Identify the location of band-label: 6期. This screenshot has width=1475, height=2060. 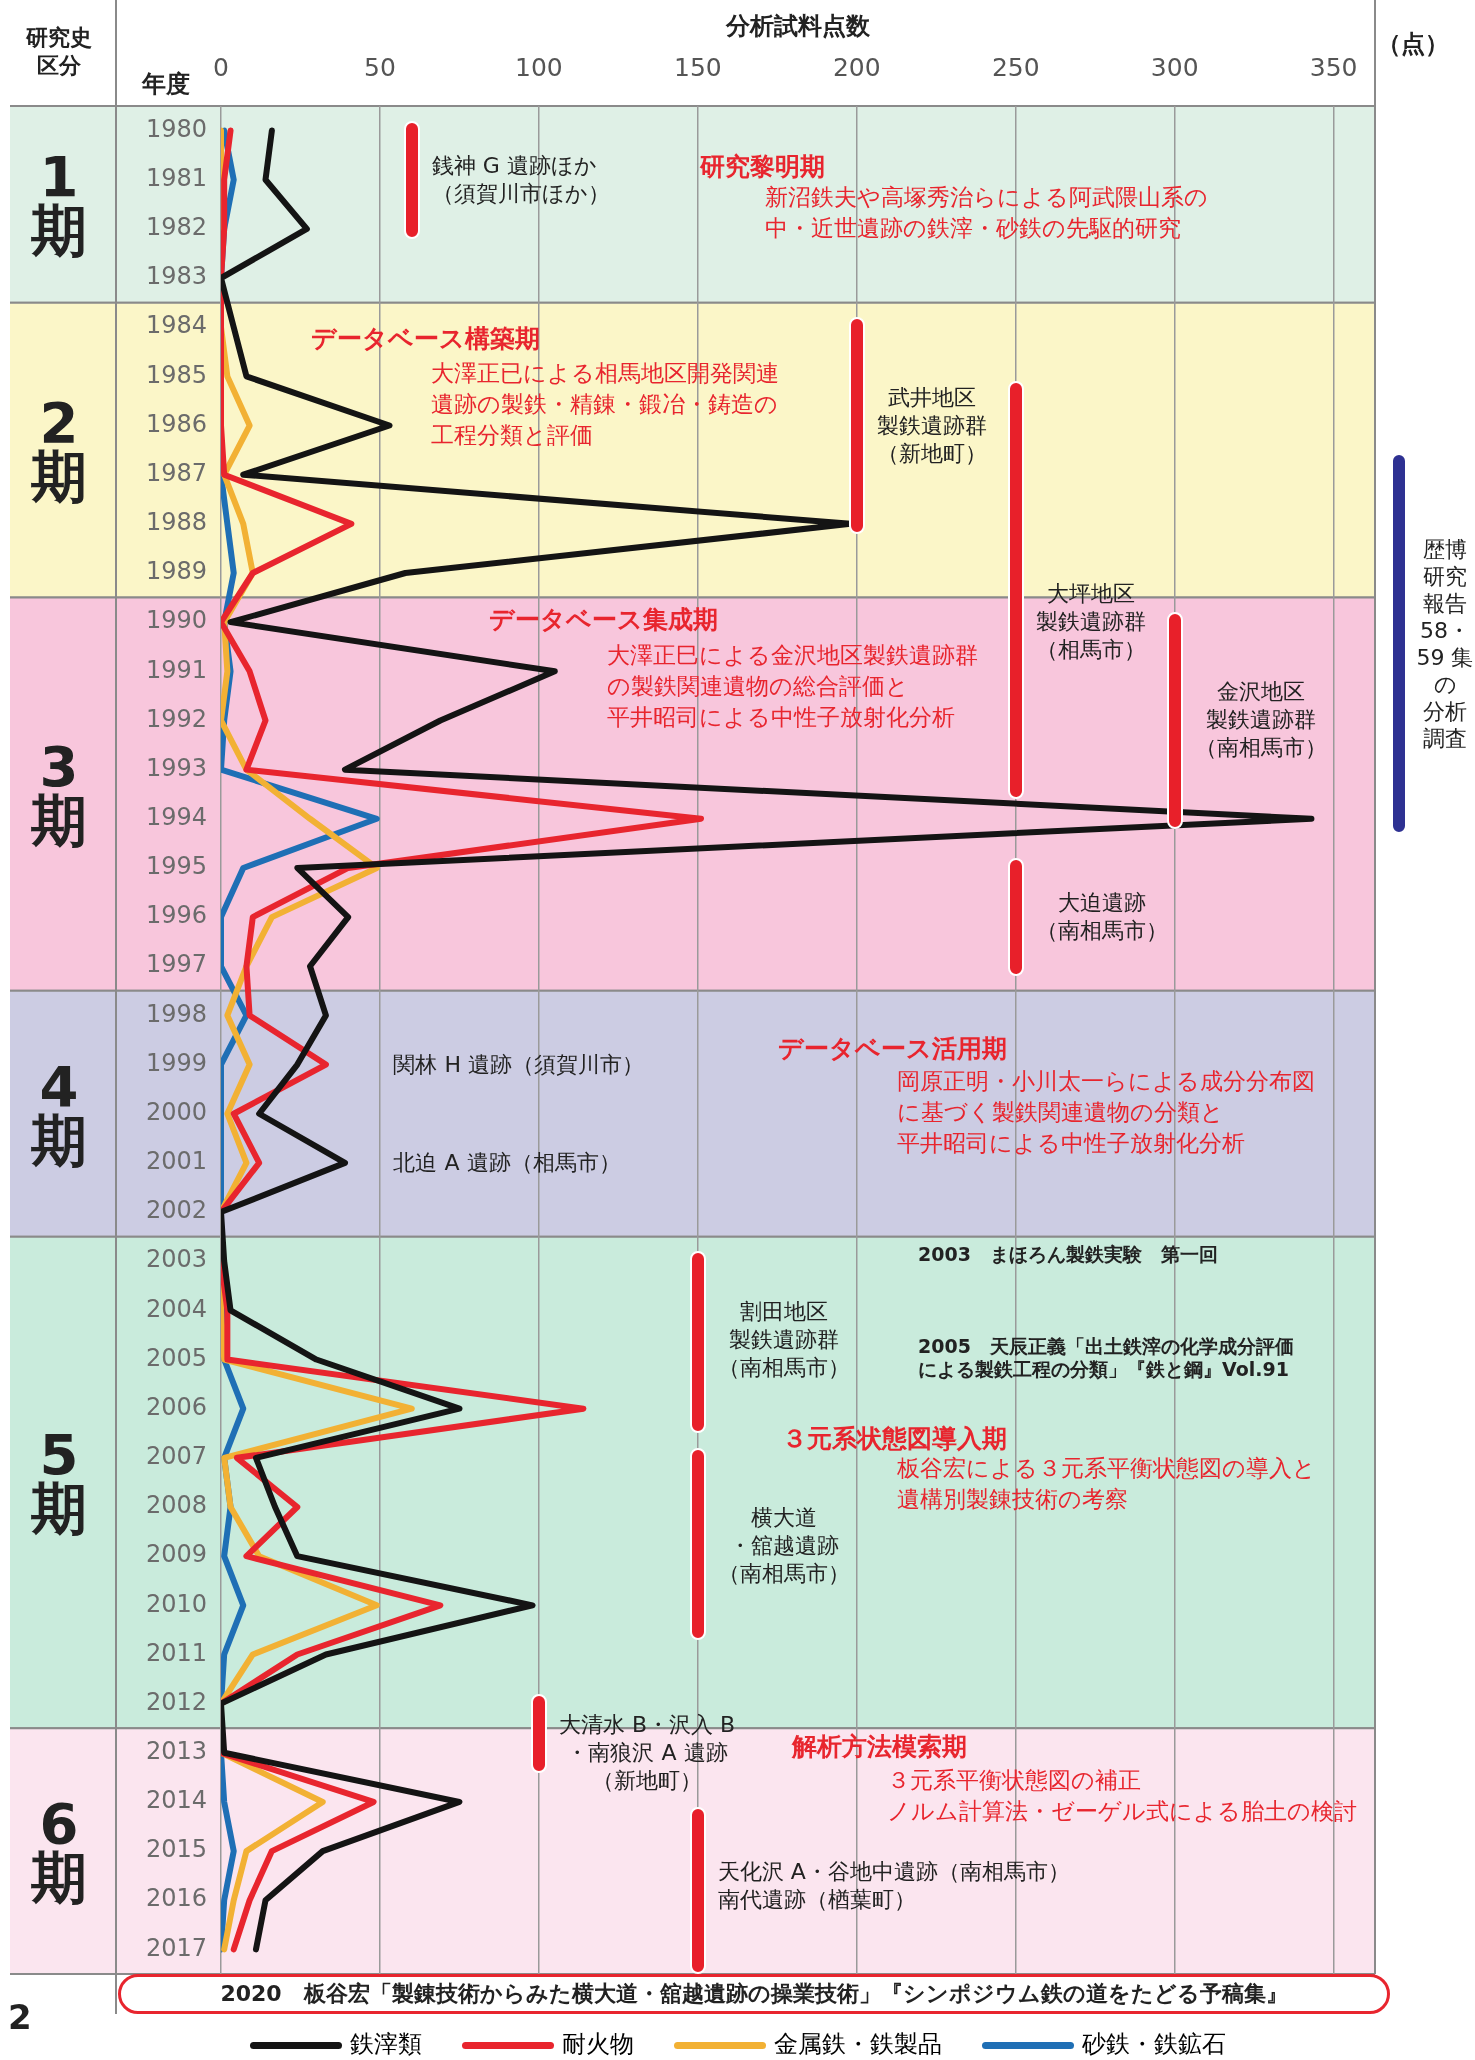
(59, 1851).